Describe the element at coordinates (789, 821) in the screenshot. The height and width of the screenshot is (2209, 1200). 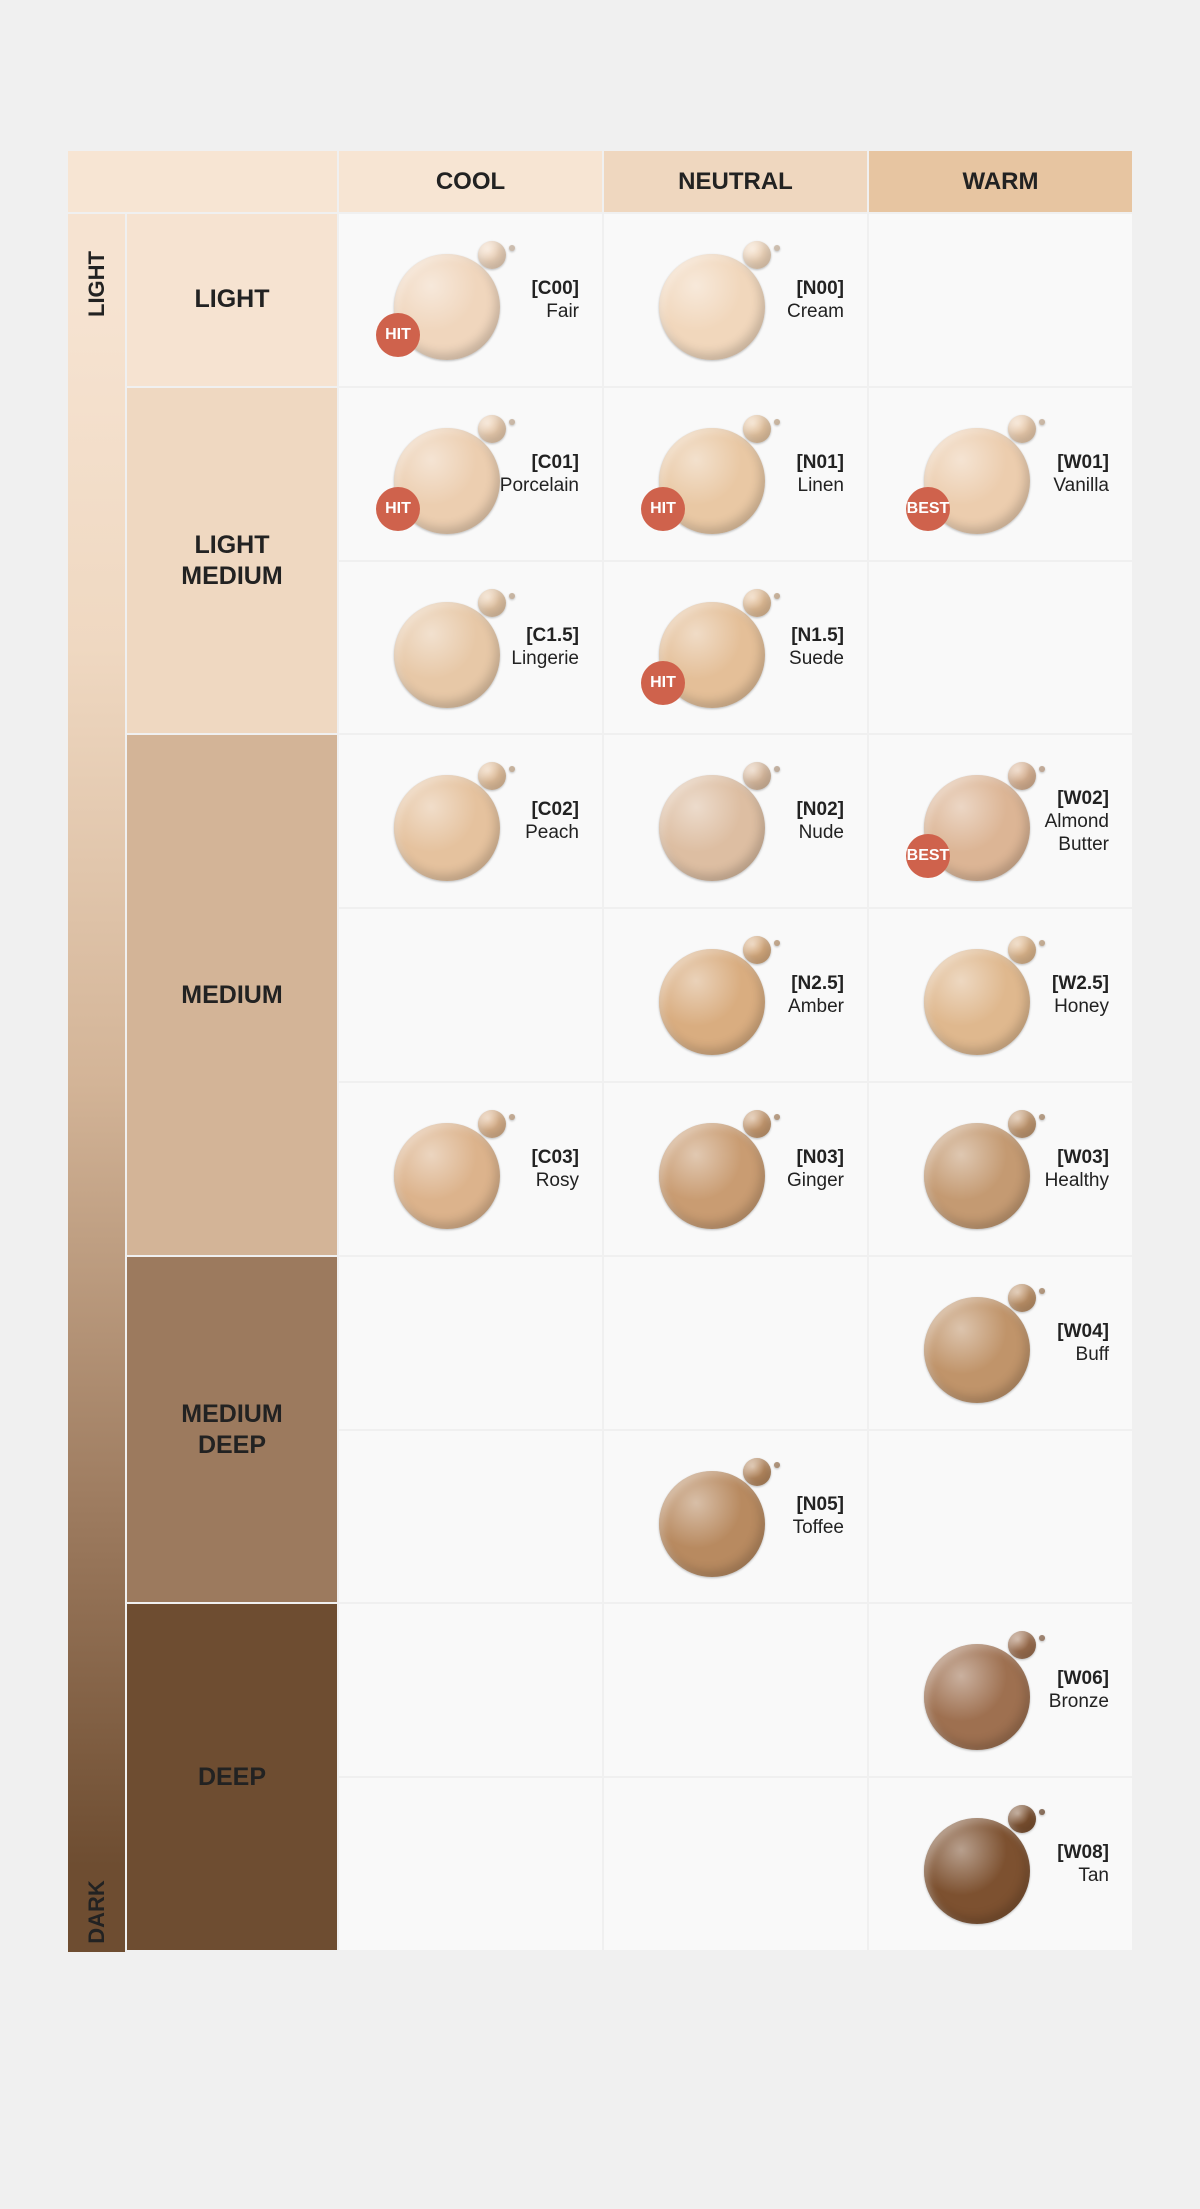
I see `shade-text: [N02] Nude` at that location.